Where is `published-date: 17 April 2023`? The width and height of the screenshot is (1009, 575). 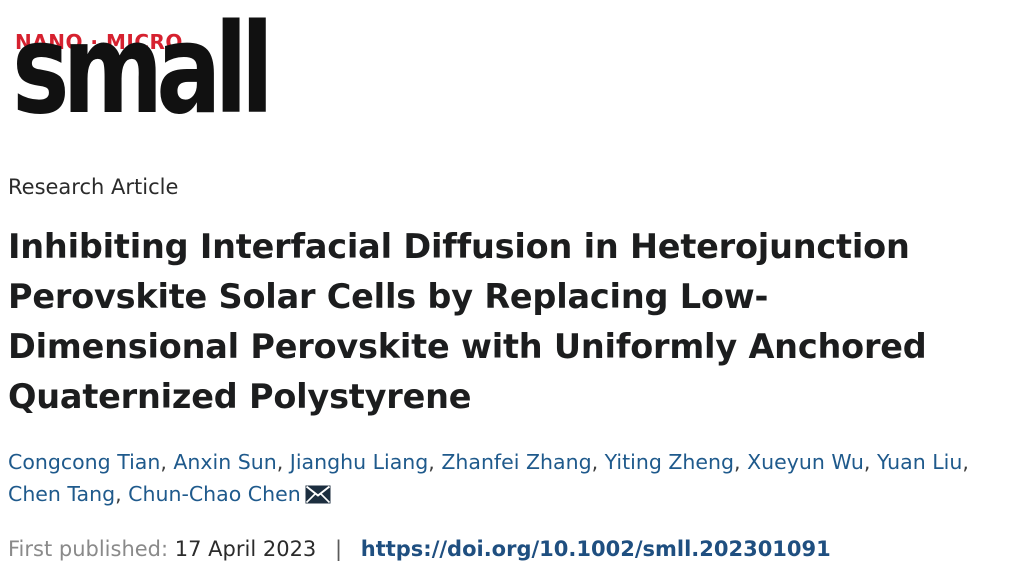
published-date: 17 April 2023 is located at coordinates (245, 549).